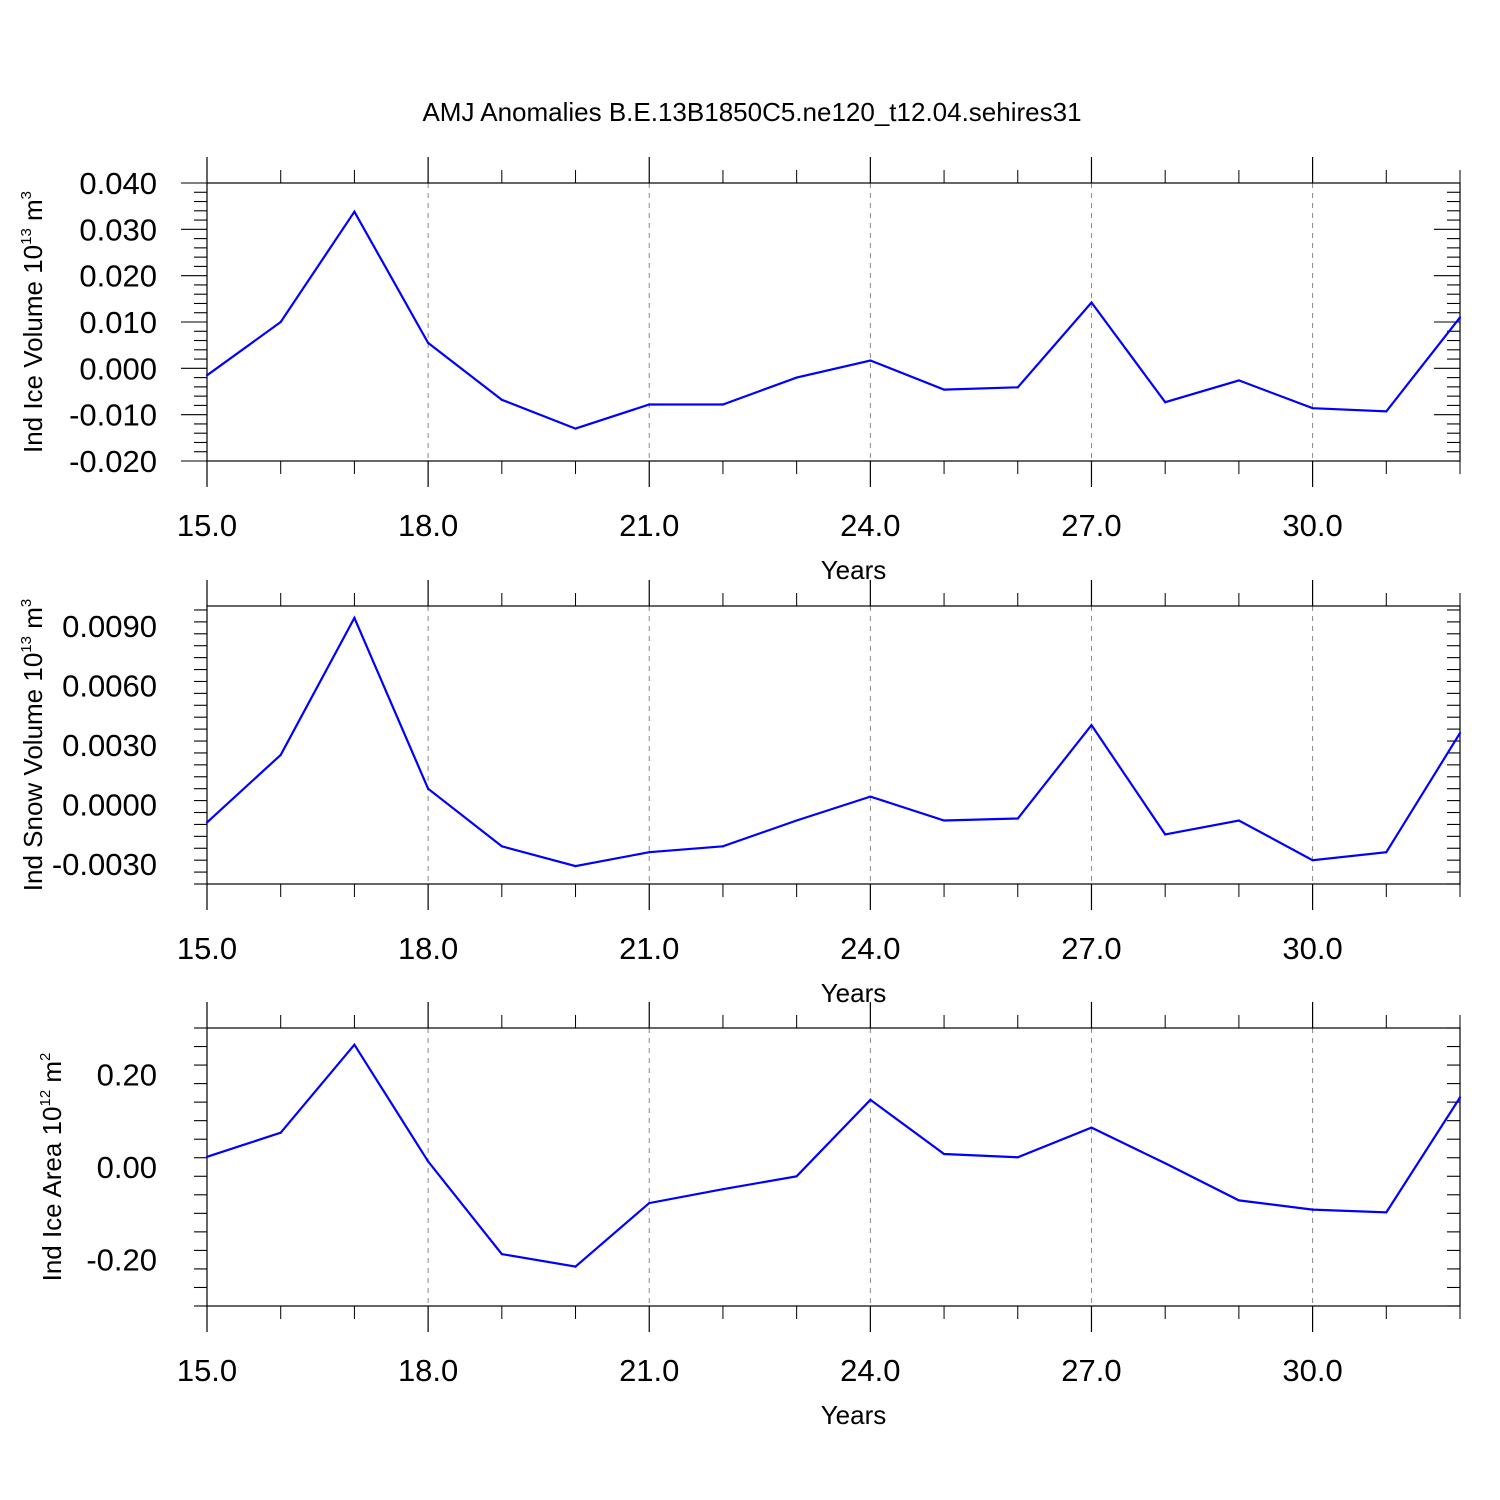 The image size is (1500, 1500). I want to click on y-axis-title: Ind Ice Area 1012 m2, so click(52, 1167).